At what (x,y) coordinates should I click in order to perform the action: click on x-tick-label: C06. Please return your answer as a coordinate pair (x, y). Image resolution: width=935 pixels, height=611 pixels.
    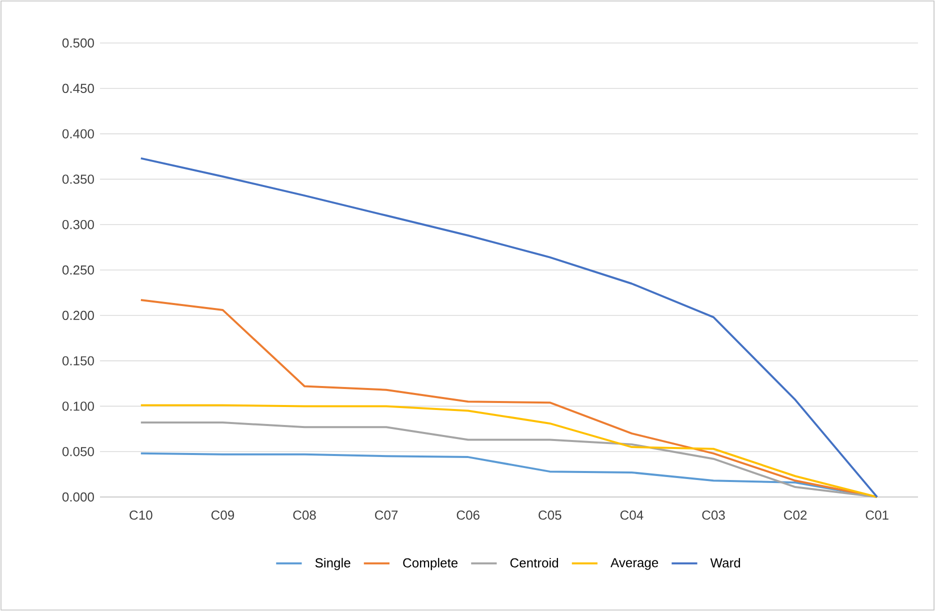
    Looking at the image, I should click on (468, 515).